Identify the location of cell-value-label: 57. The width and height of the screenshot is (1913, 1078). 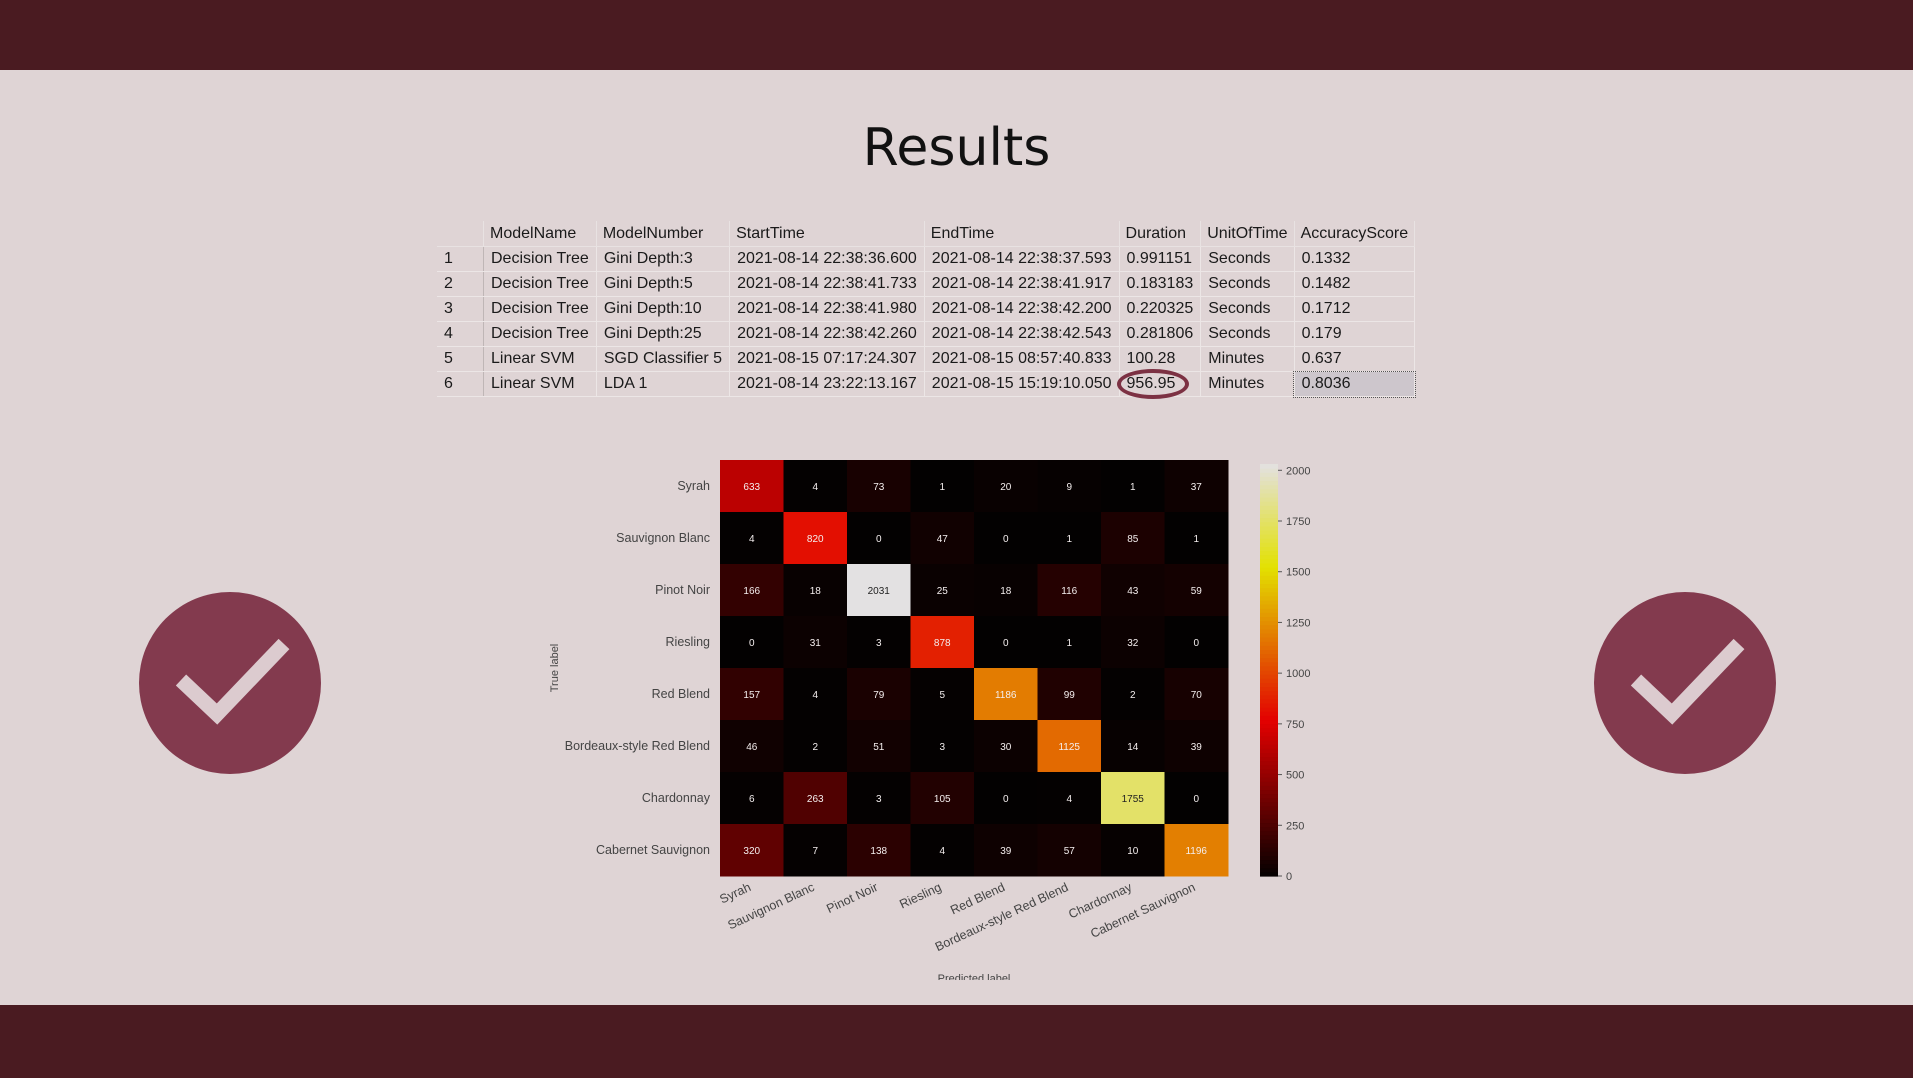
(1070, 851).